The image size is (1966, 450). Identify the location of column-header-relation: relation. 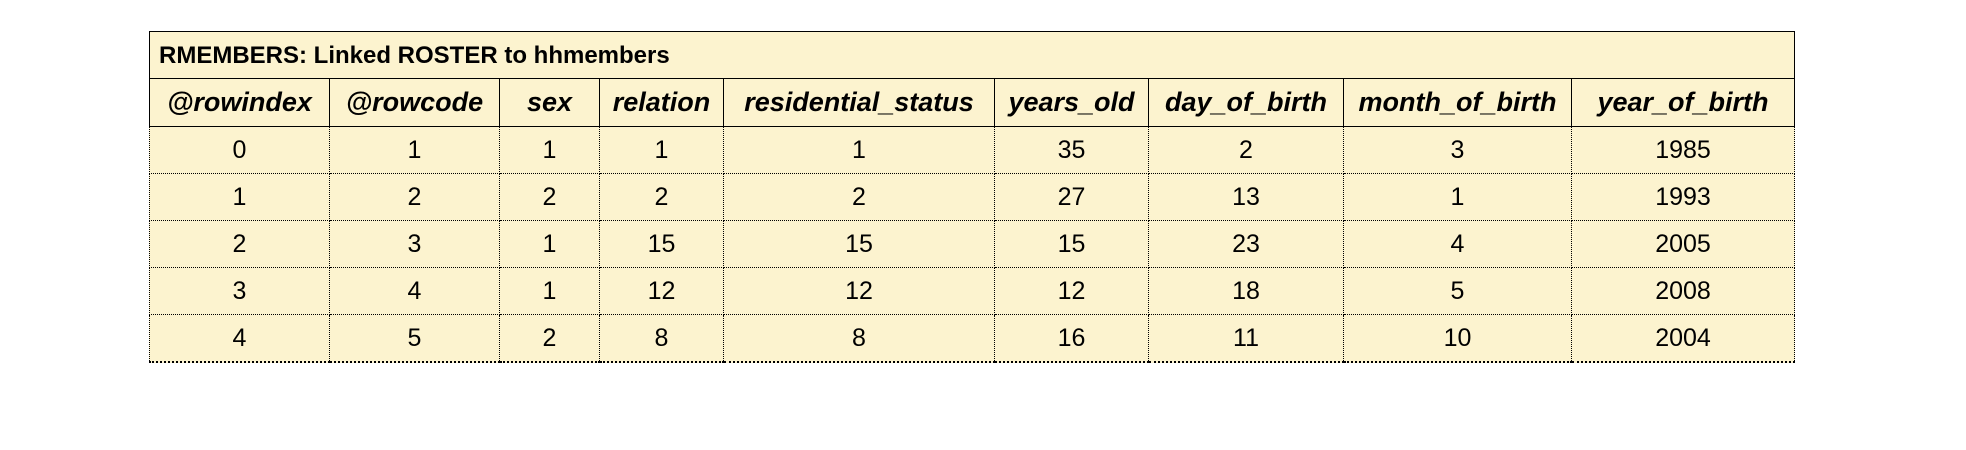
(661, 102).